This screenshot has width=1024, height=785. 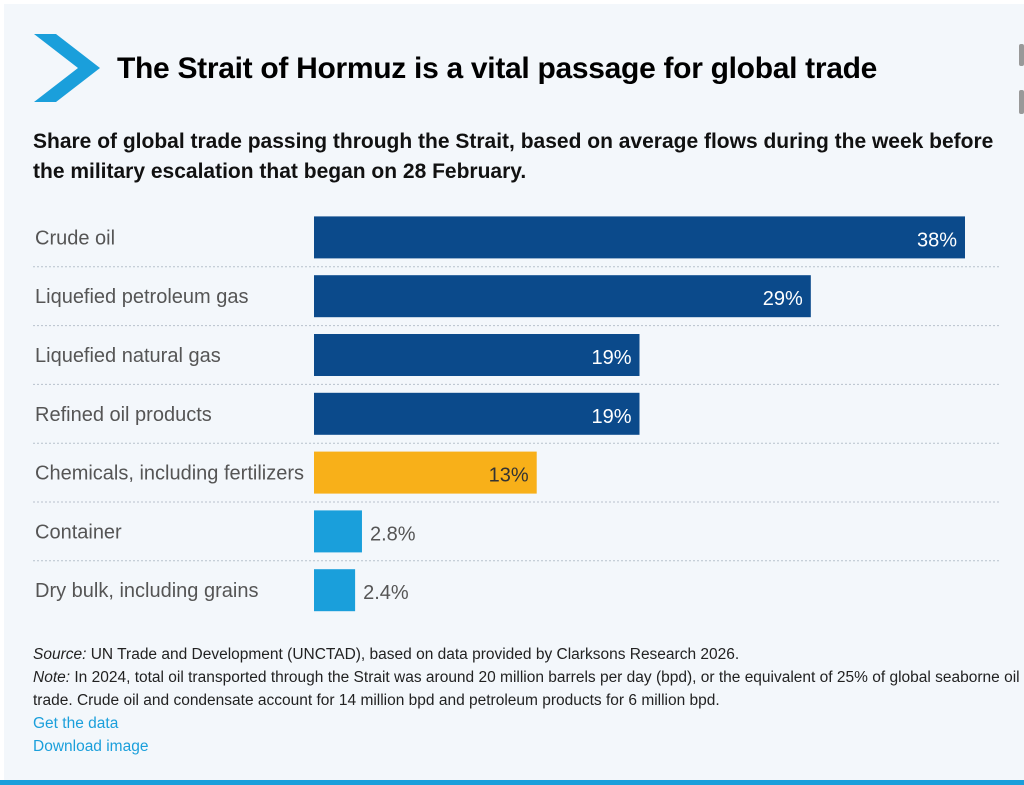 What do you see at coordinates (128, 356) in the screenshot?
I see `category-label: Liquefied natural gas` at bounding box center [128, 356].